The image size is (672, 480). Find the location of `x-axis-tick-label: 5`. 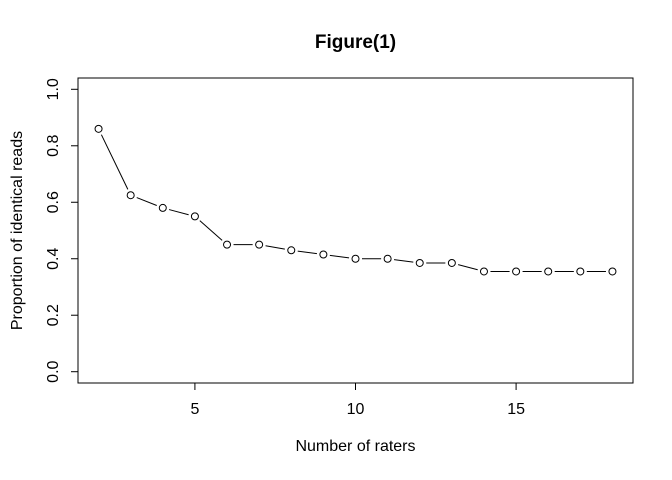

x-axis-tick-label: 5 is located at coordinates (194, 409).